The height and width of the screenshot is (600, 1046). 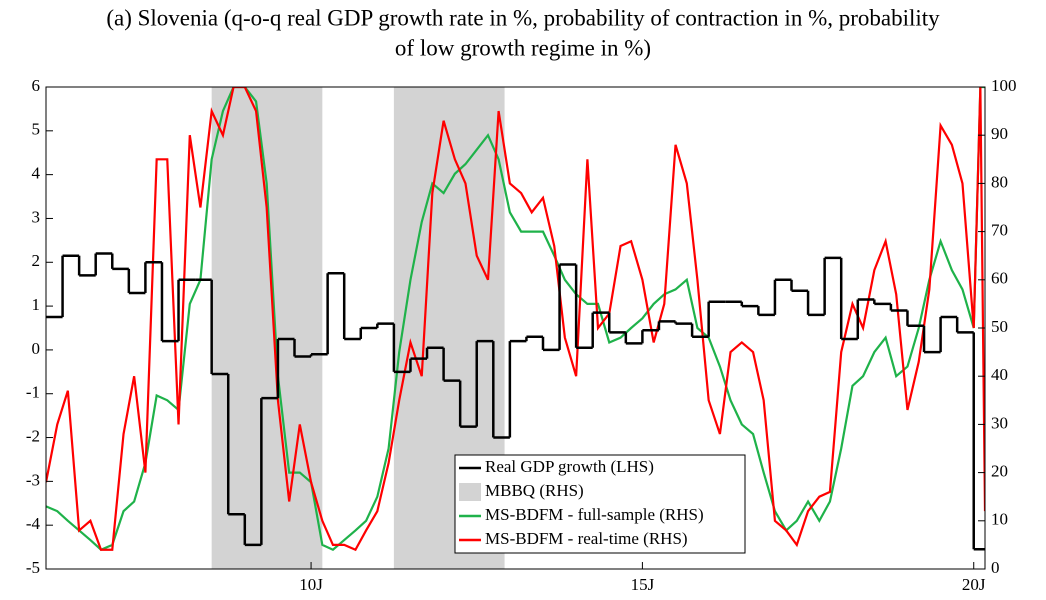 What do you see at coordinates (311, 584) in the screenshot?
I see `x-tick-label: 10J` at bounding box center [311, 584].